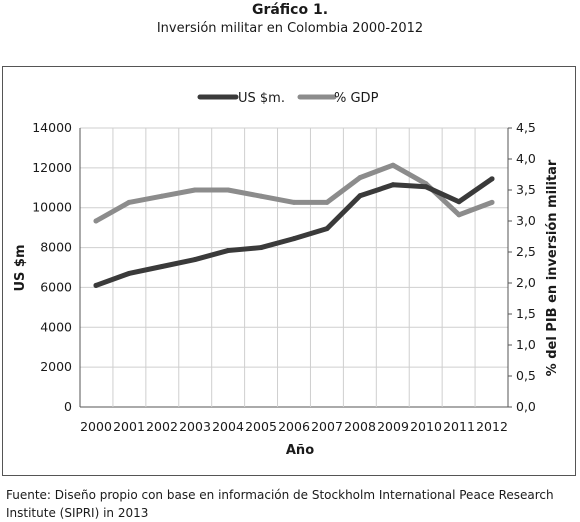  Describe the element at coordinates (56, 247) in the screenshot. I see `y-tick-label: 8000` at that location.